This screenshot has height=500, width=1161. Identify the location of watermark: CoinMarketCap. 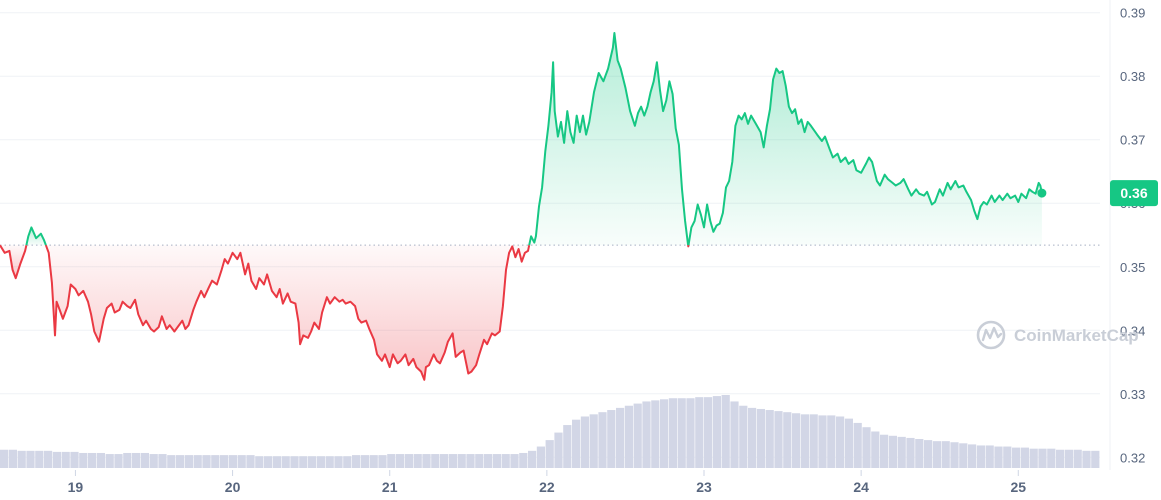
(1057, 335).